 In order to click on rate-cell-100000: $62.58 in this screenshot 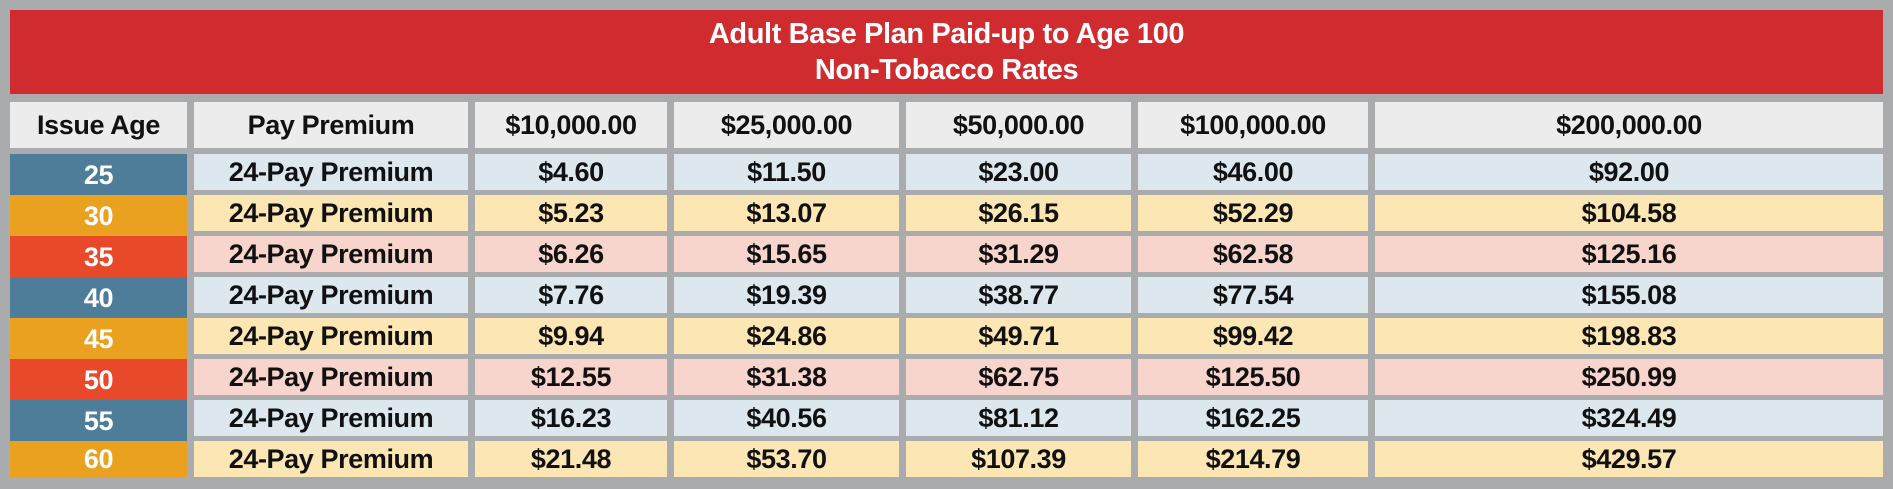, I will do `click(1253, 254)`.